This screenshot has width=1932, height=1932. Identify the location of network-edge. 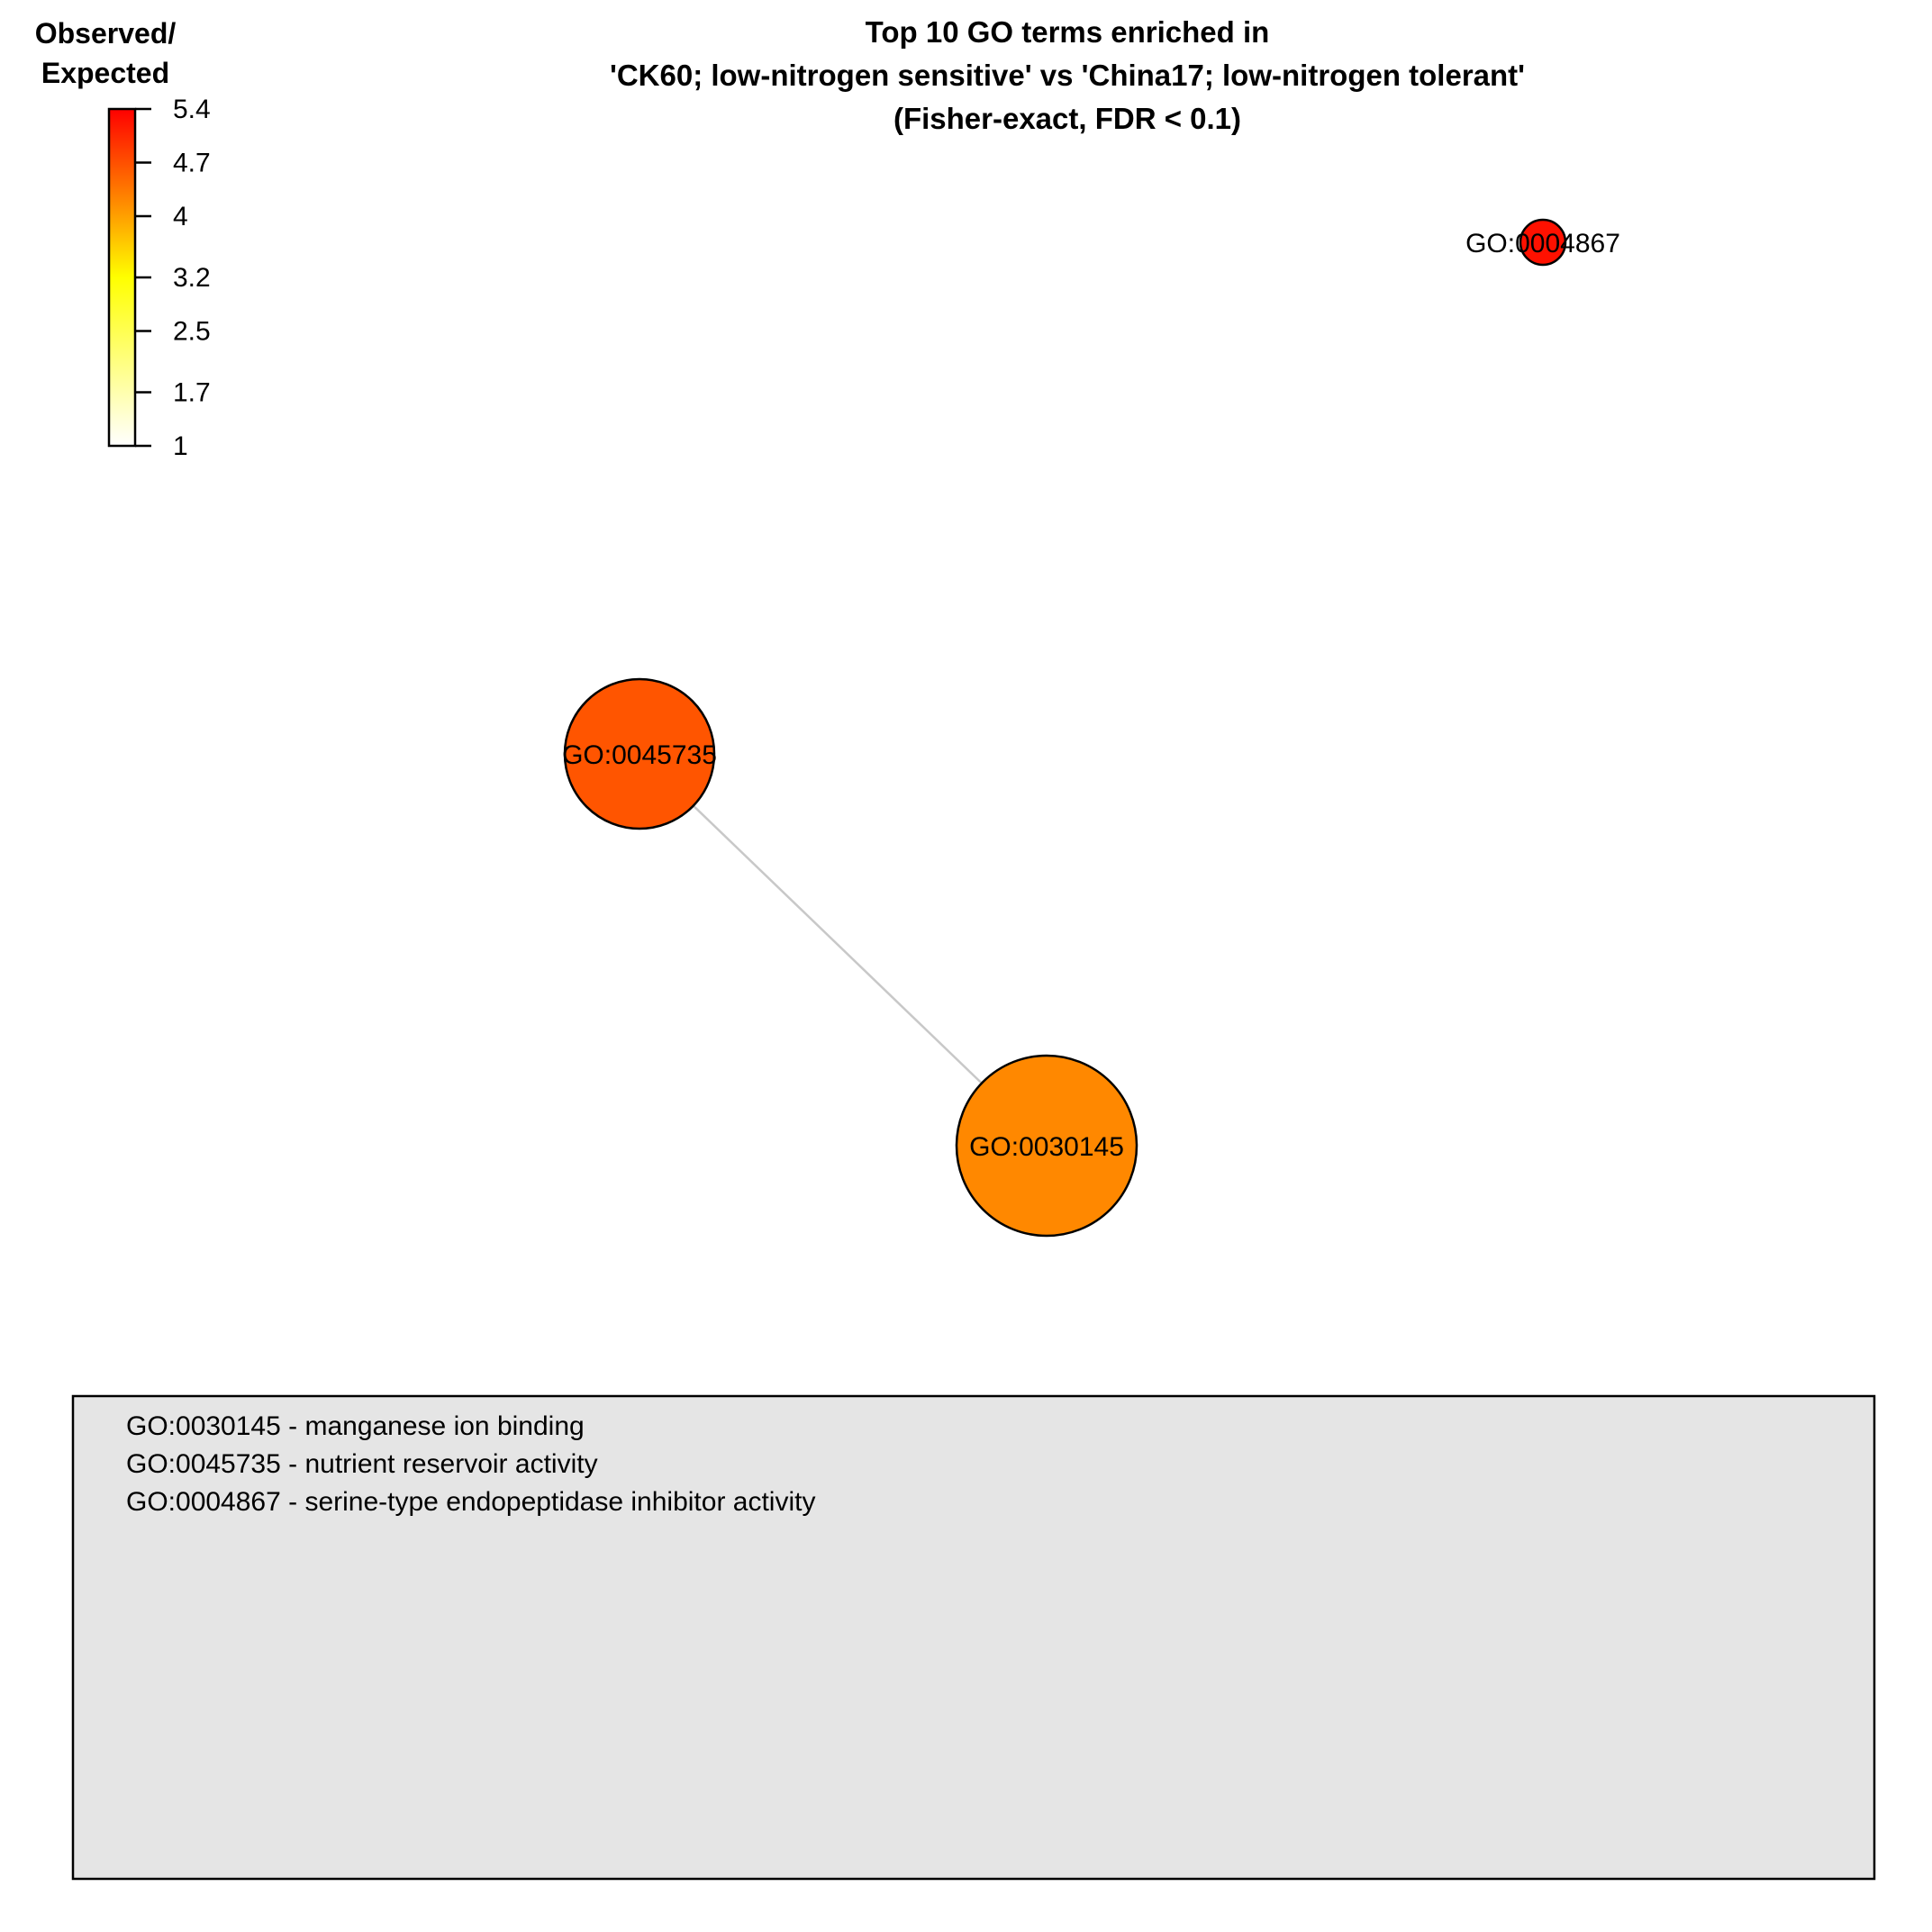
(844, 950).